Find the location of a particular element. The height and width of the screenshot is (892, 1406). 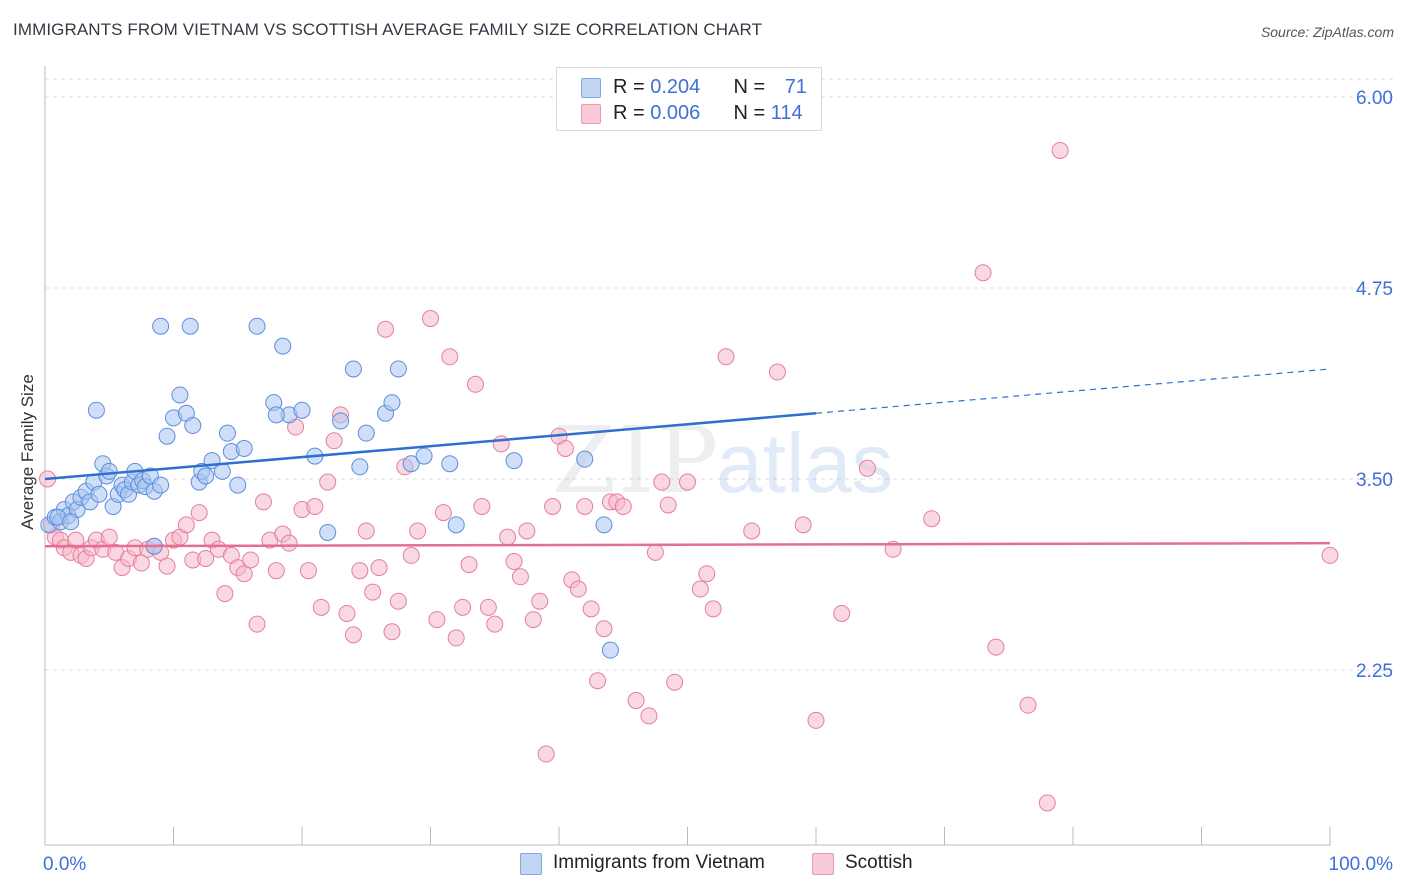

x-tick-labels: 0.0% 100.0% is located at coordinates (718, 864).